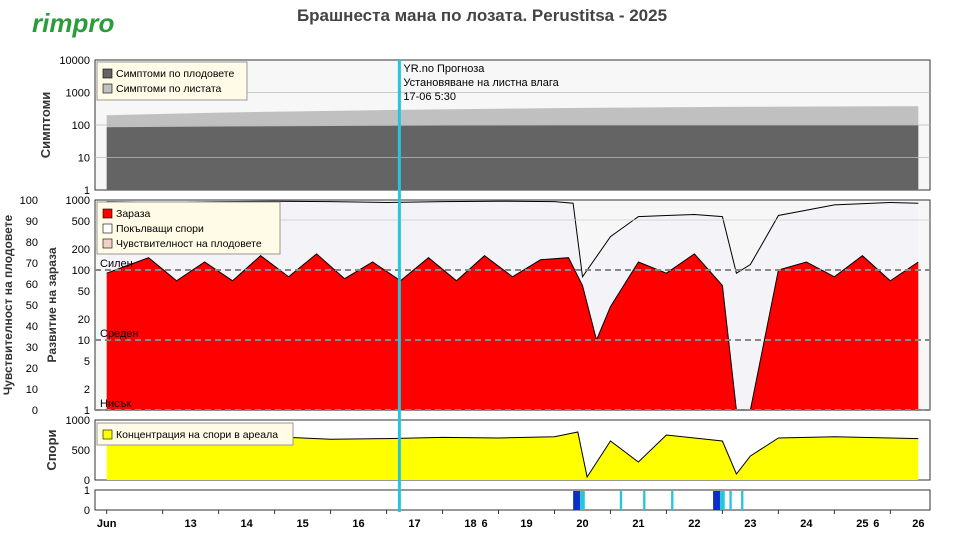 This screenshot has height=535, width=960. I want to click on fruit-susceptibility-tick-label: 80, so click(32, 243).